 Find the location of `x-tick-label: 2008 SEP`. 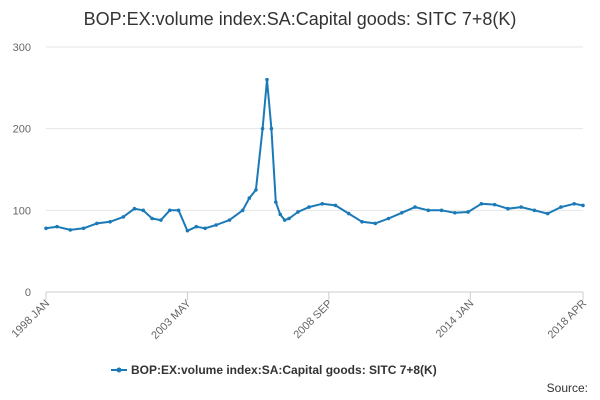

x-tick-label: 2008 SEP is located at coordinates (313, 320).